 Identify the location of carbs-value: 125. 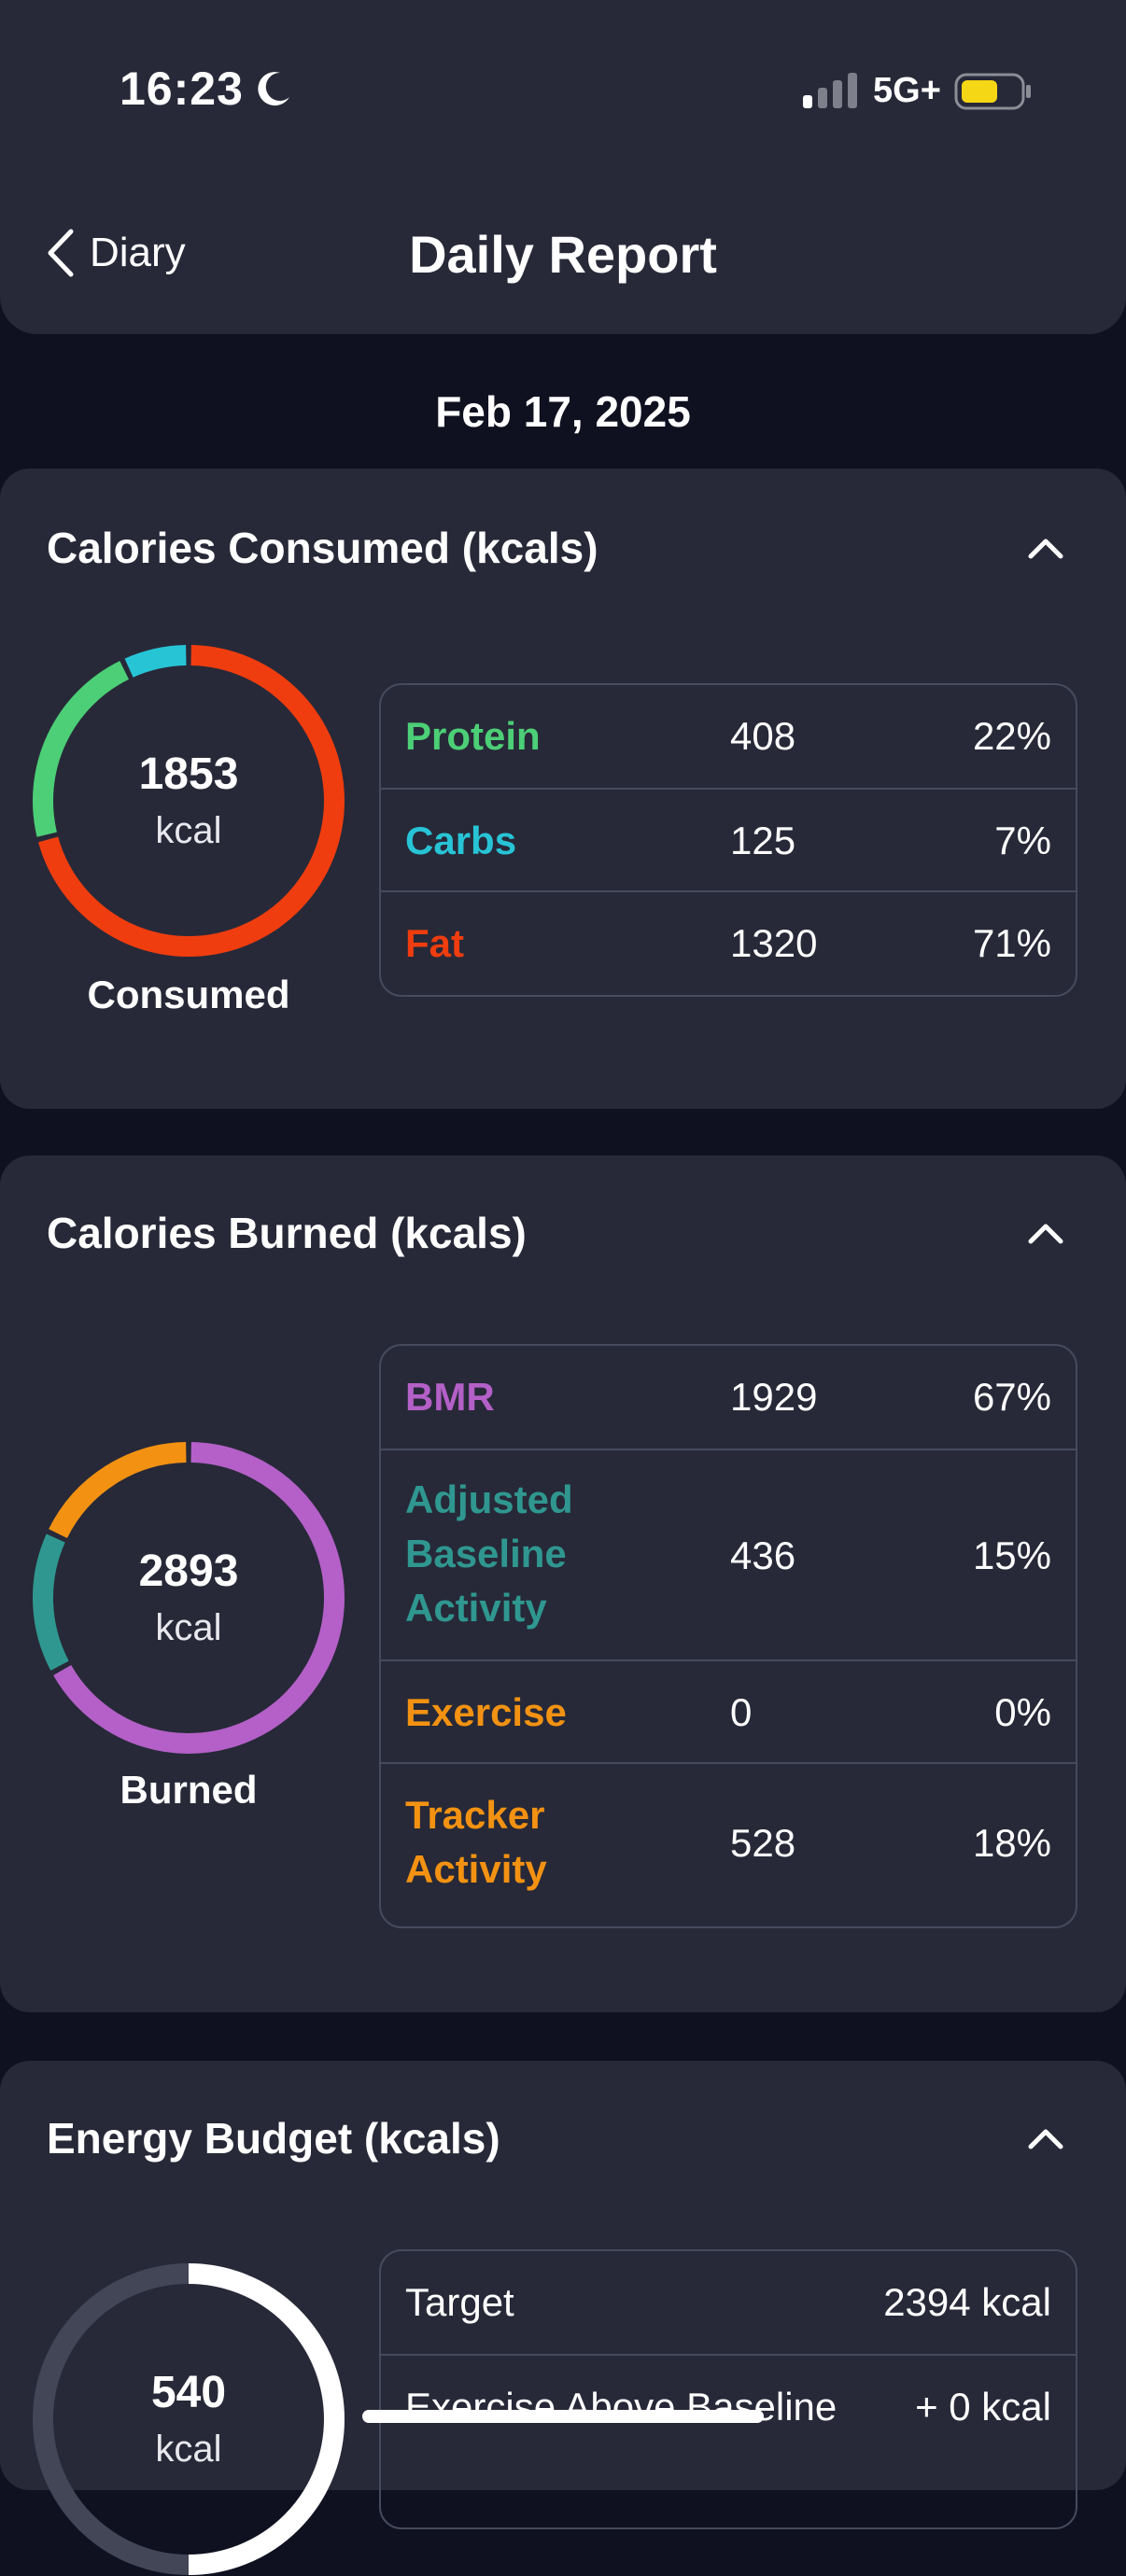
(763, 840).